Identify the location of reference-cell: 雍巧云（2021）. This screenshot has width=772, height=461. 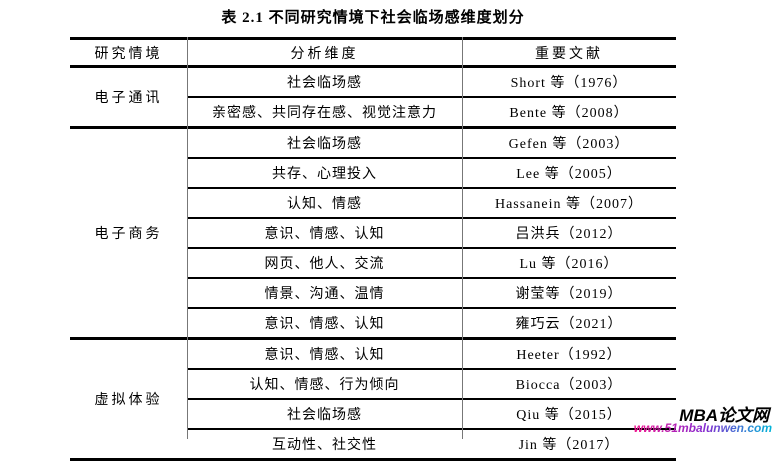
(569, 324).